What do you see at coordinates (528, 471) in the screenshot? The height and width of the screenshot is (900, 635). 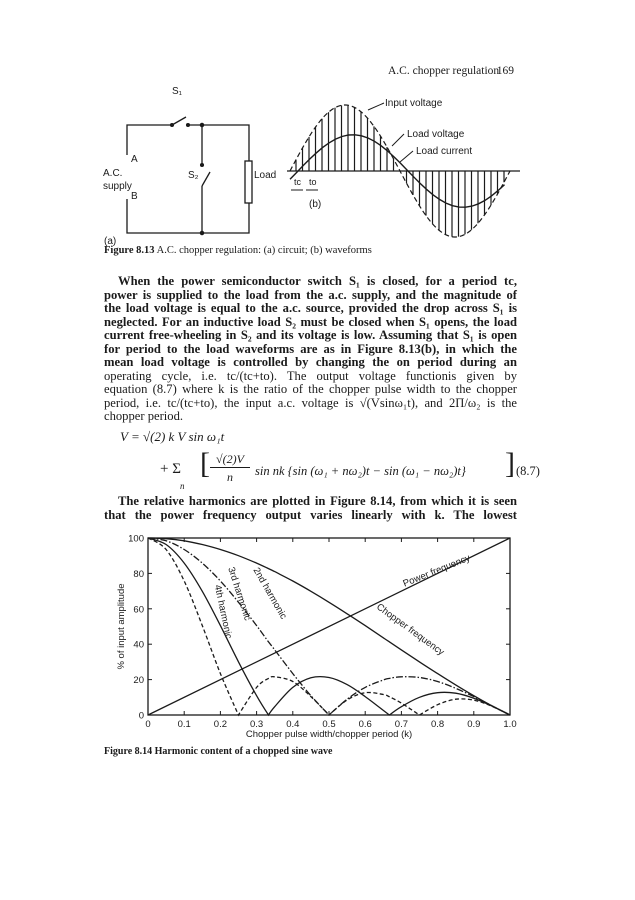 I see `equation-number: (8.7)` at bounding box center [528, 471].